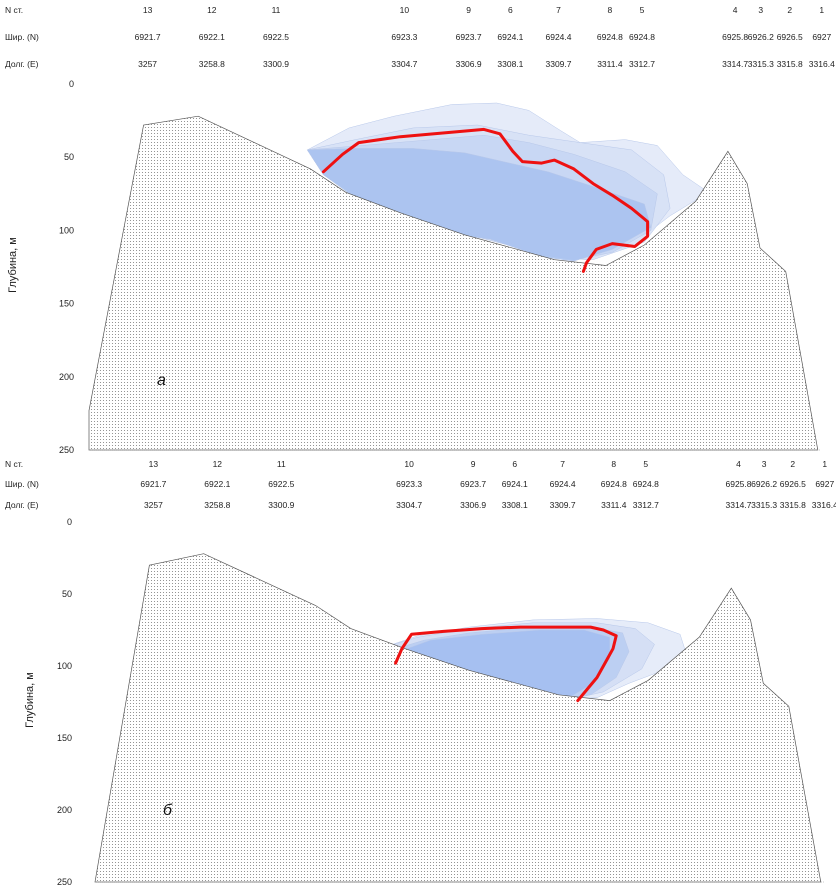 The height and width of the screenshot is (885, 836). What do you see at coordinates (22, 484) in the screenshot?
I see `header-row-label: Шир. (N)` at bounding box center [22, 484].